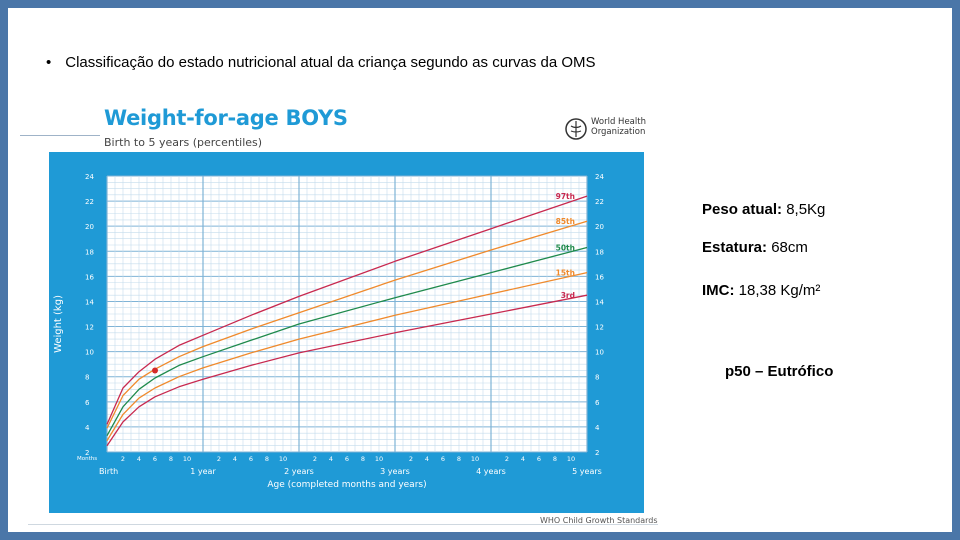  Describe the element at coordinates (89, 328) in the screenshot. I see `y-tick-label-left: 12` at that location.